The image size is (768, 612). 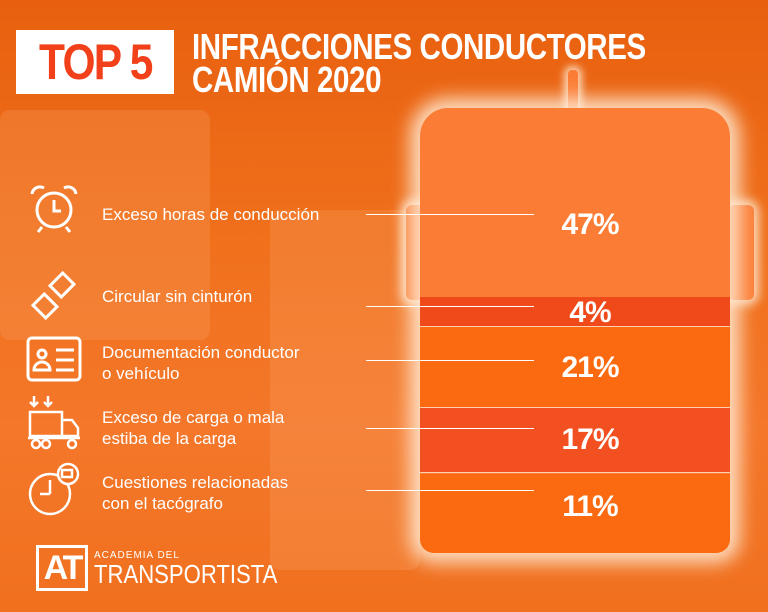 I want to click on tachograph-icon, so click(x=54, y=489).